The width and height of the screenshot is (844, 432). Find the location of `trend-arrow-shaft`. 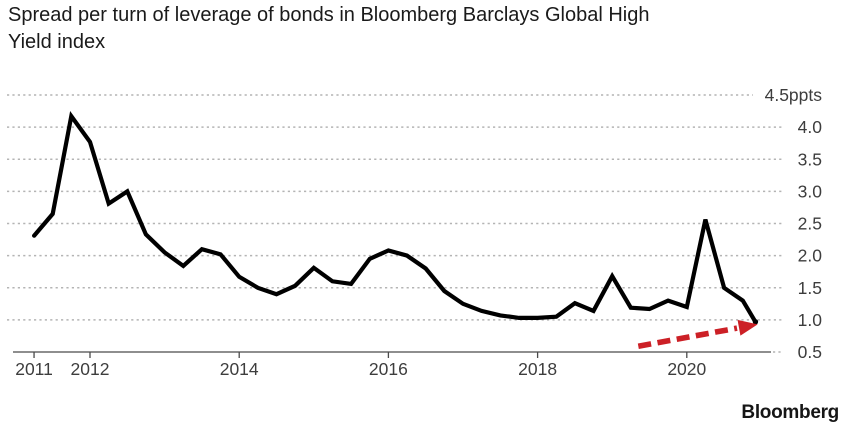

trend-arrow-shaft is located at coordinates (687, 337).